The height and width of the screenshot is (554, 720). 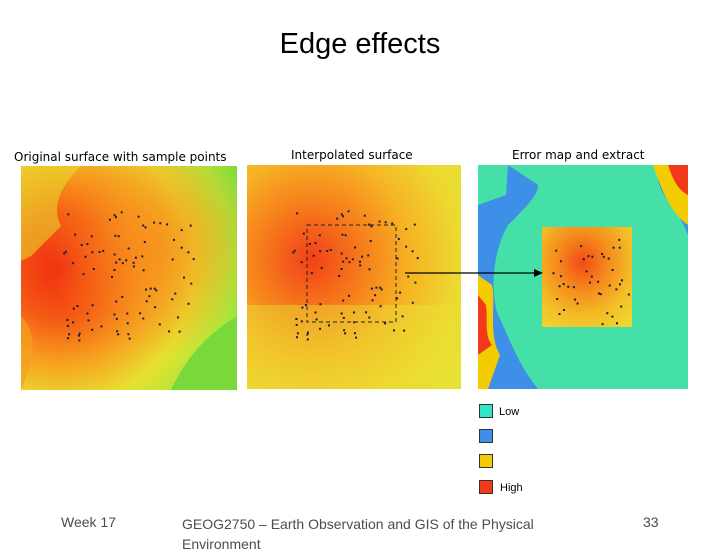 I want to click on extract-arrow, so click(x=474, y=273).